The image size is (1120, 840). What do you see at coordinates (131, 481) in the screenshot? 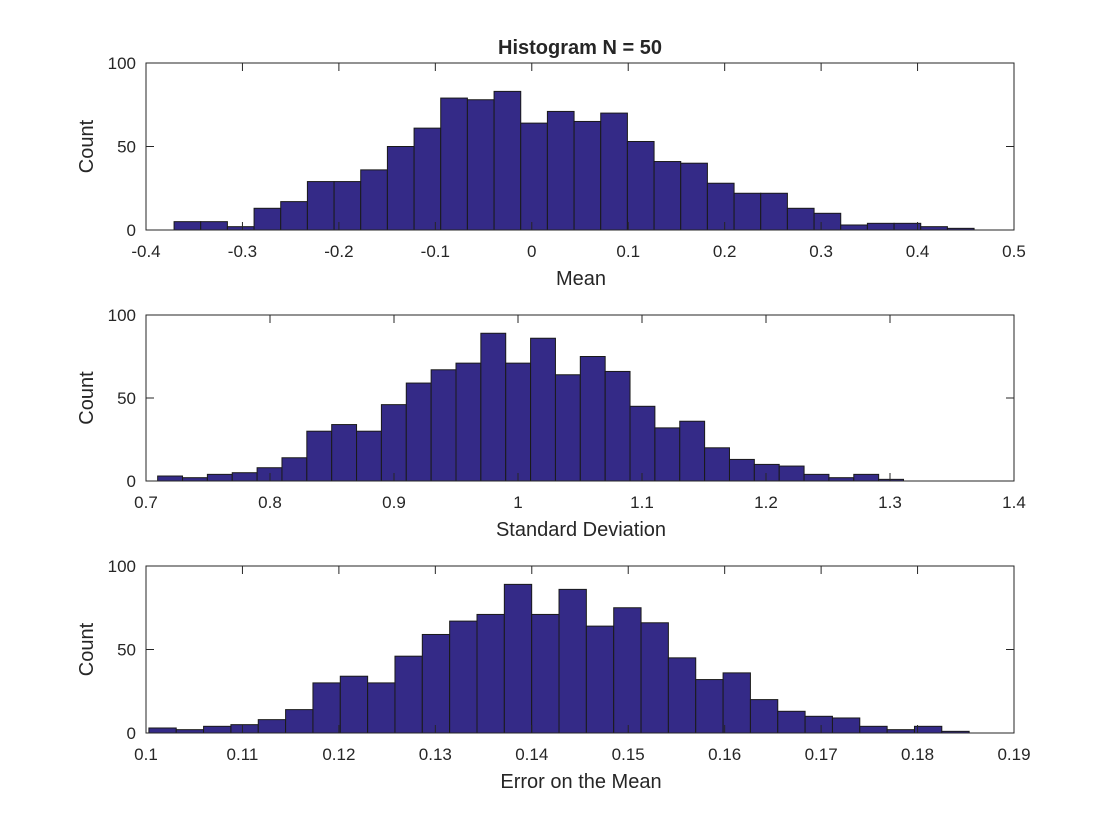
I see `std-y-tick-label: 0` at bounding box center [131, 481].